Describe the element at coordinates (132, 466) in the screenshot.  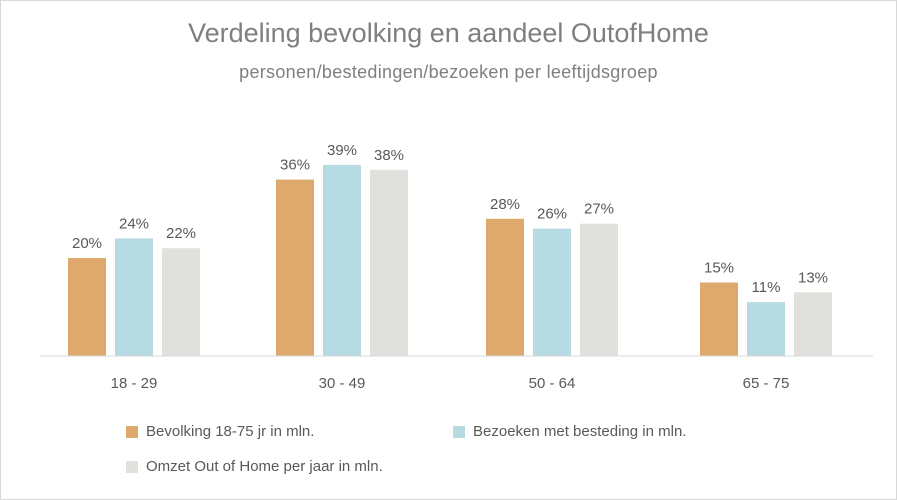
I see `legend-swatch-omzet` at that location.